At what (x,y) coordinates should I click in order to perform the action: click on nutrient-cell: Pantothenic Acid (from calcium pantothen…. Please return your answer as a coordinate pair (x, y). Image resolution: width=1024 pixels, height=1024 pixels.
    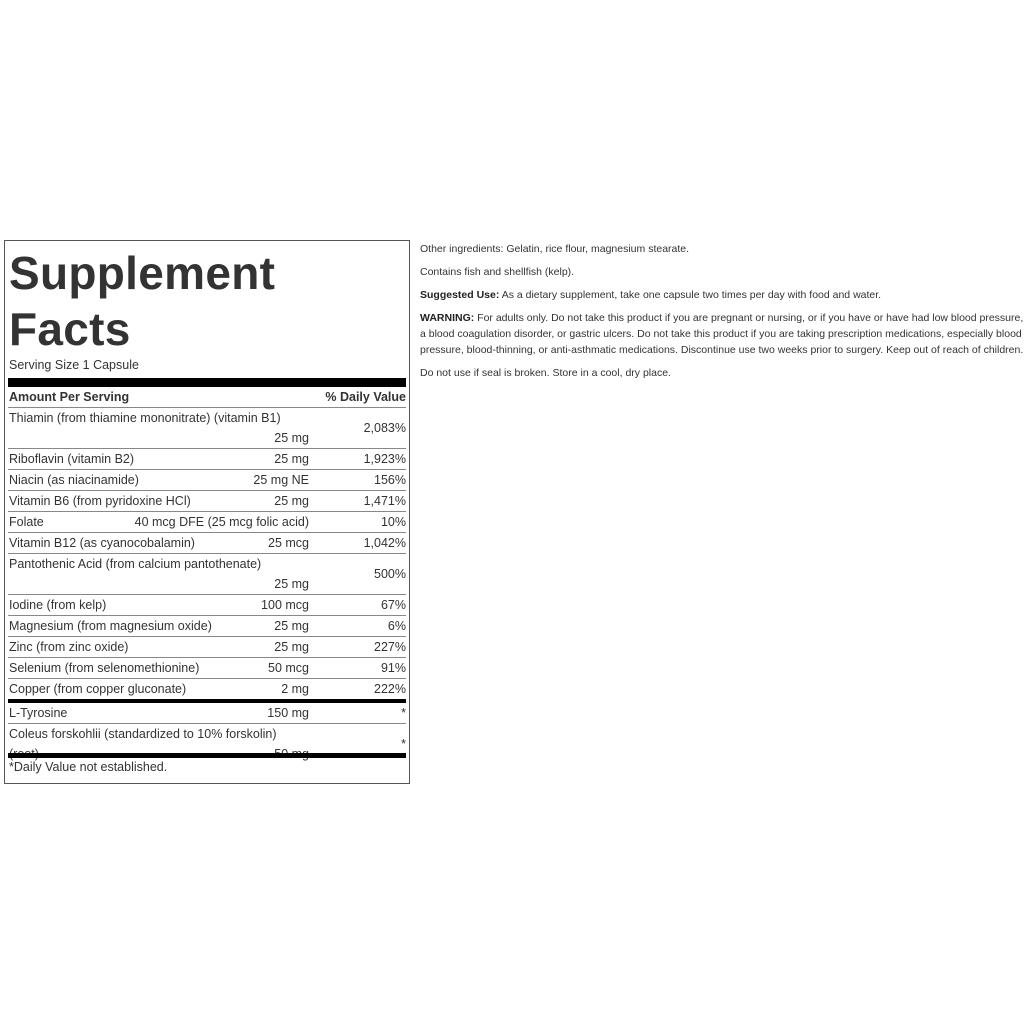
    Looking at the image, I should click on (159, 574).